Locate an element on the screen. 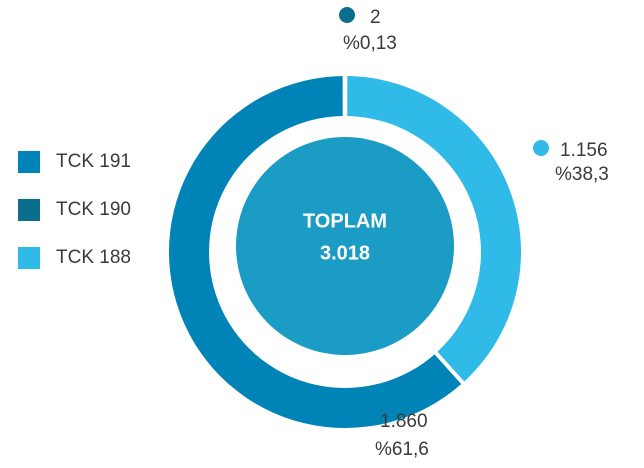 This screenshot has height=468, width=644. value-label: 2 is located at coordinates (375, 17).